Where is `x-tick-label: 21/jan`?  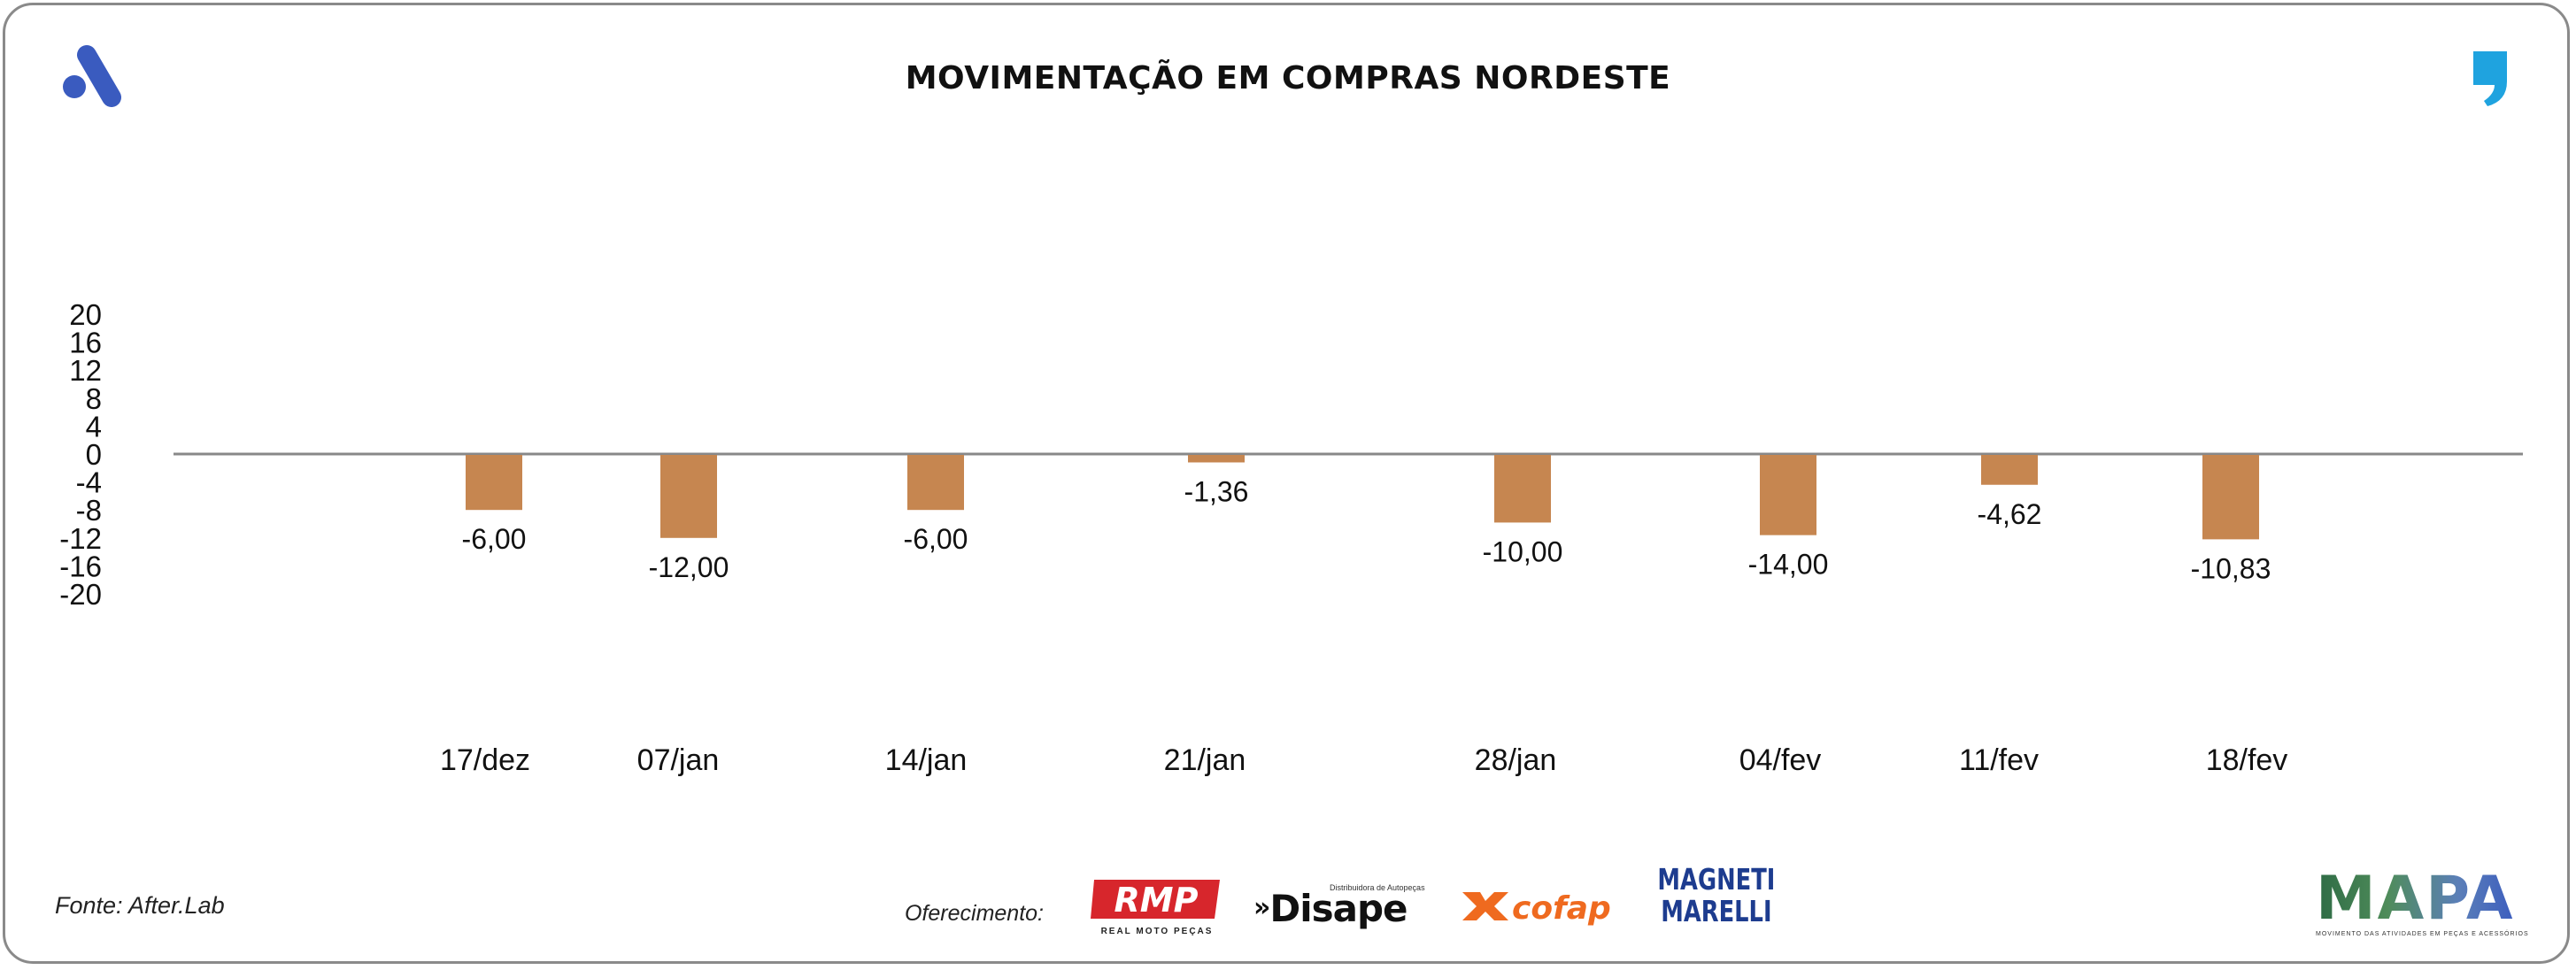 x-tick-label: 21/jan is located at coordinates (1205, 760).